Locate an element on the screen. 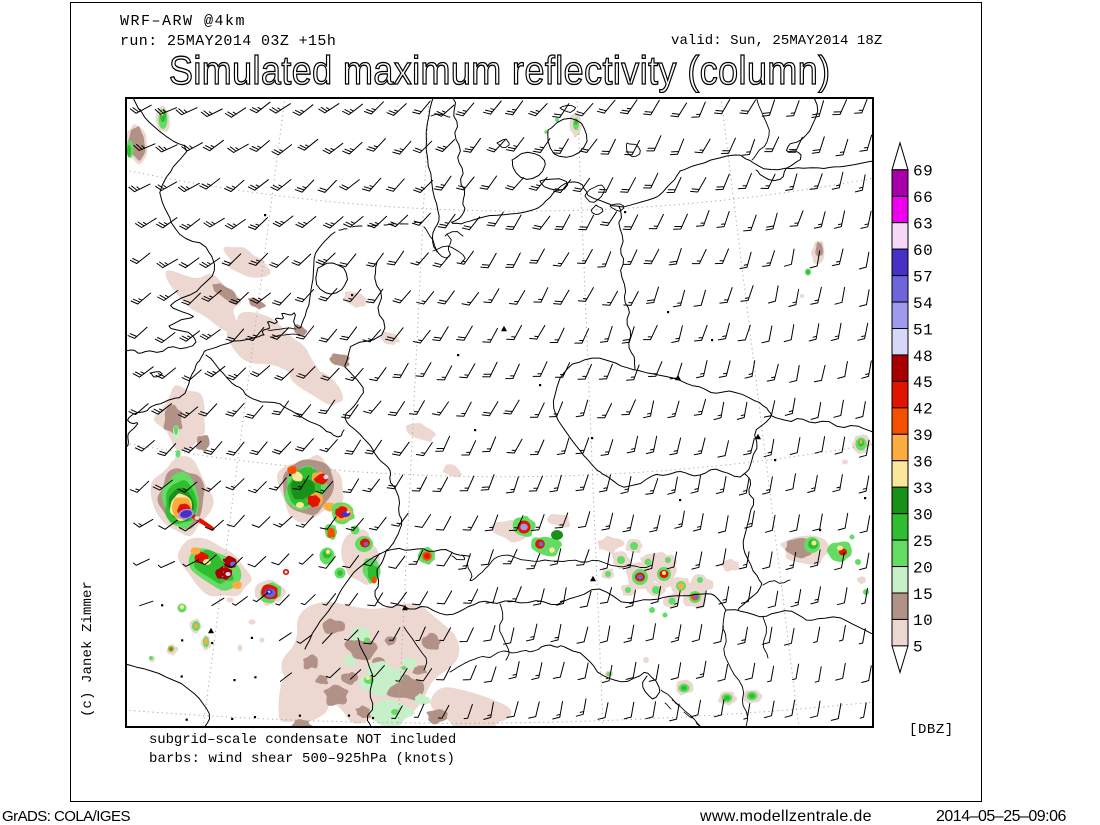  svg-text: 25 is located at coordinates (923, 542).